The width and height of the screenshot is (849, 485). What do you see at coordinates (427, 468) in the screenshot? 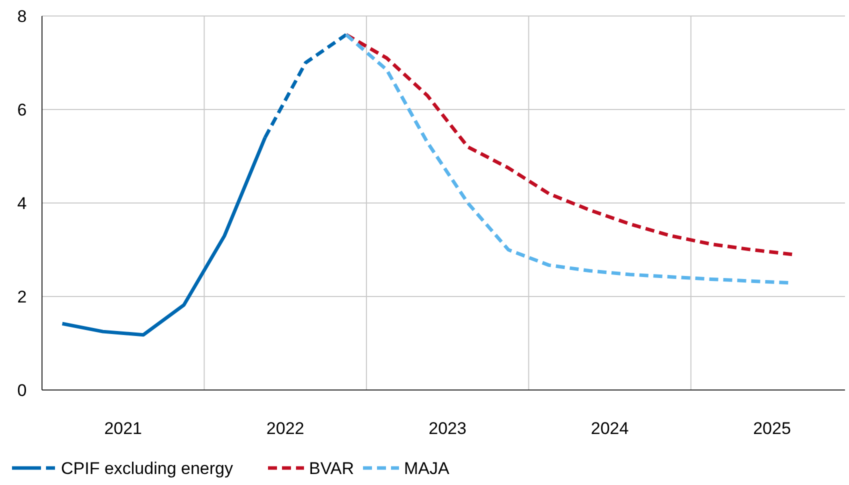
I see `legend-label: MAJA` at bounding box center [427, 468].